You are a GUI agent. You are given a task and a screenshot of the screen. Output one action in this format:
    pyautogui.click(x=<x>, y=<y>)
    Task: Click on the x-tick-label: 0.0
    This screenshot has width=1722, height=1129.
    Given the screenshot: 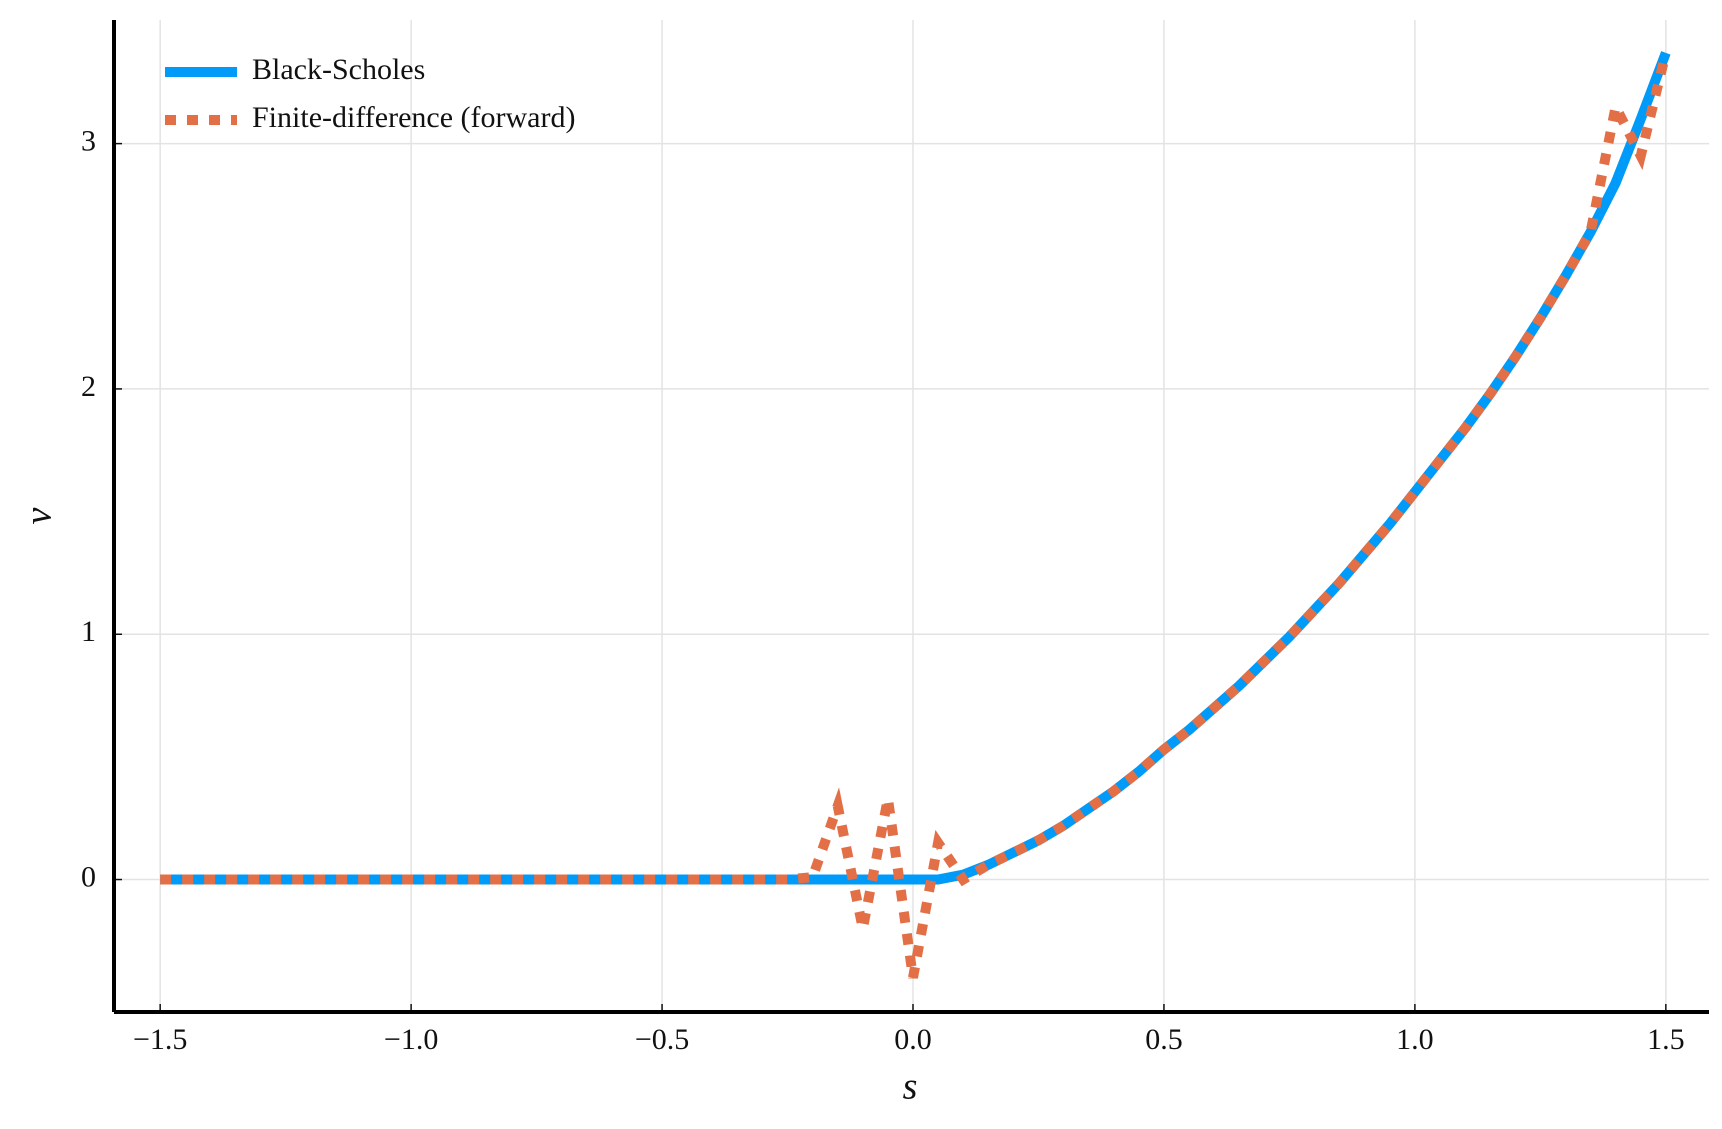 What is the action you would take?
    pyautogui.click(x=913, y=1039)
    